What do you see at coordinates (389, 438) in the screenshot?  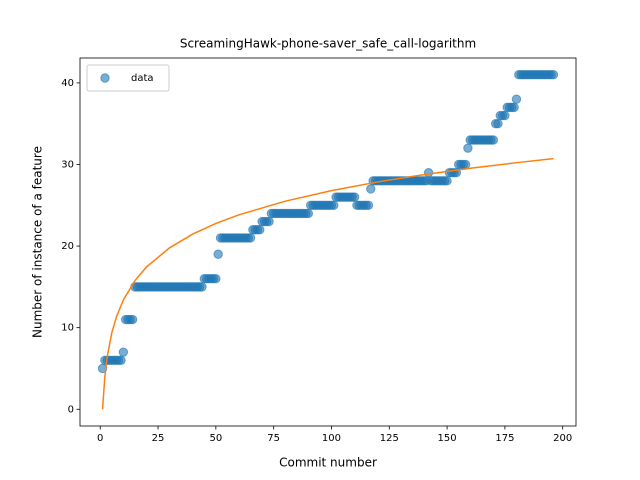 I see `x-tick-label: 125` at bounding box center [389, 438].